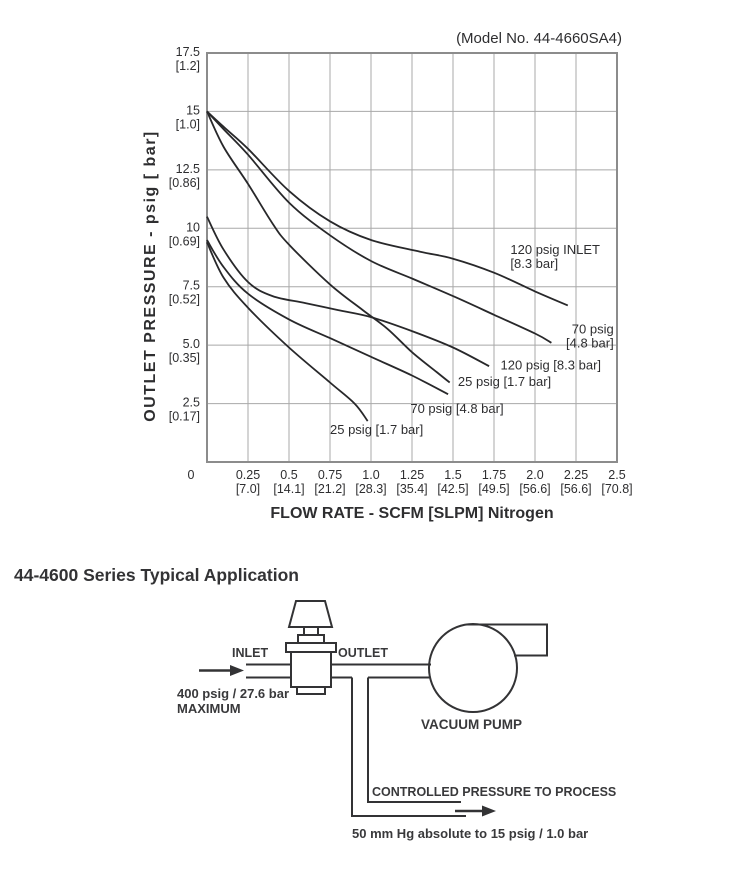 This screenshot has width=731, height=889. I want to click on inlet-flow-arrow-icon, so click(221, 670).